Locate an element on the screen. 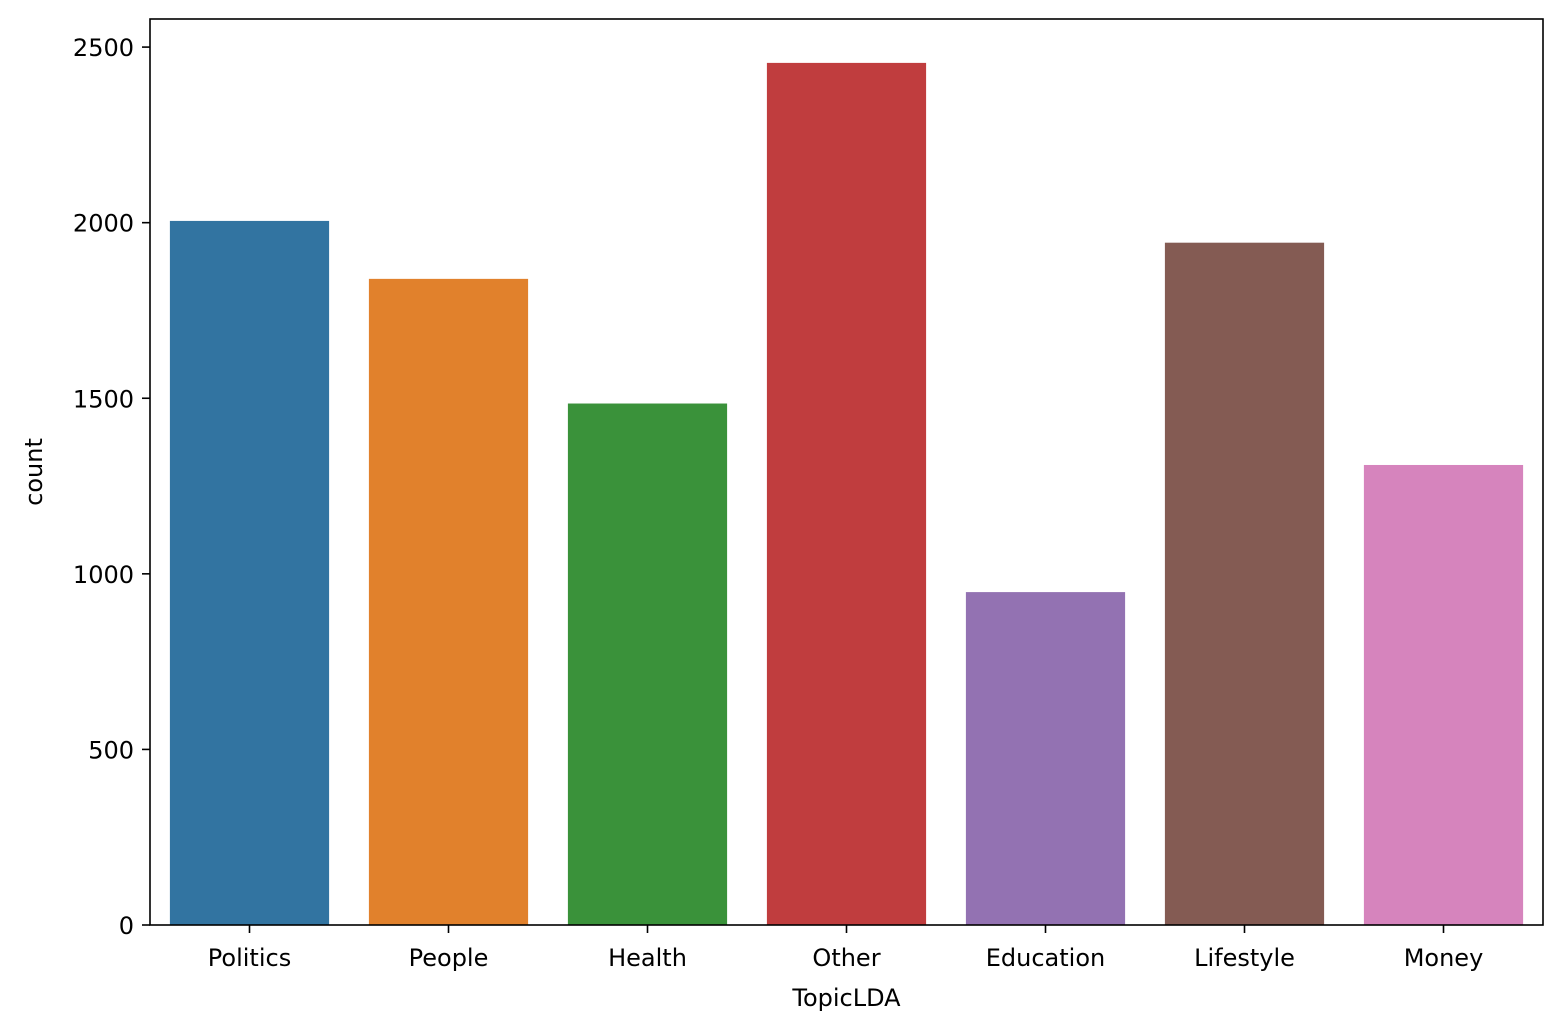 The width and height of the screenshot is (1564, 1036). x-tick-label: Money is located at coordinates (1444, 958).